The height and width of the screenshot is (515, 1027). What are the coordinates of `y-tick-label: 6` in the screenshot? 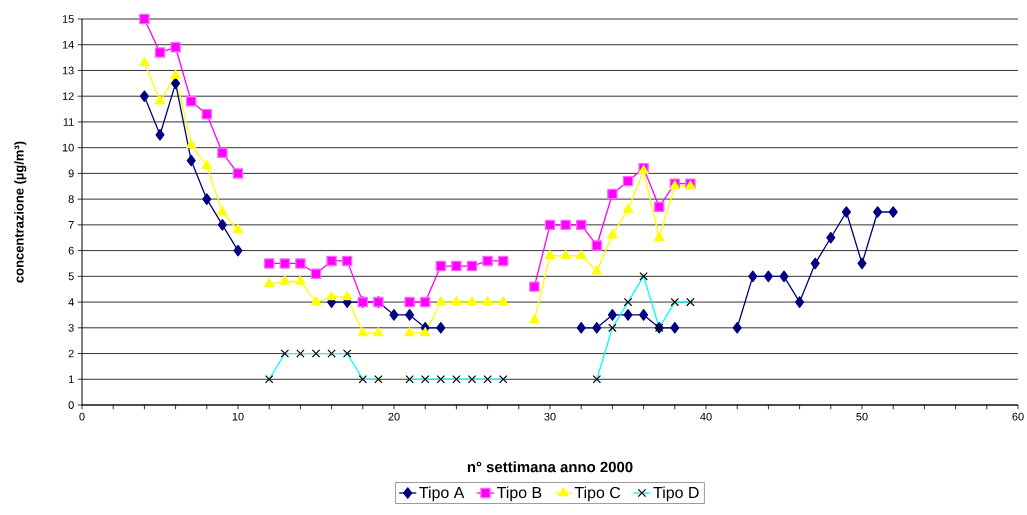 It's located at (71, 250).